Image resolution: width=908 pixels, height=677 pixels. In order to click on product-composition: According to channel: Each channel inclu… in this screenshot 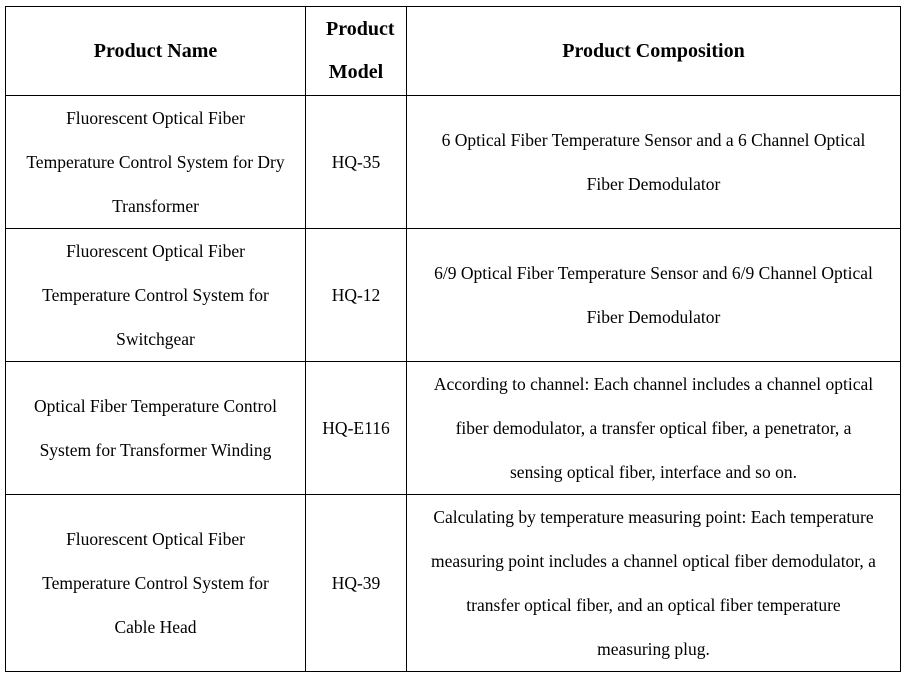, I will do `click(653, 428)`.